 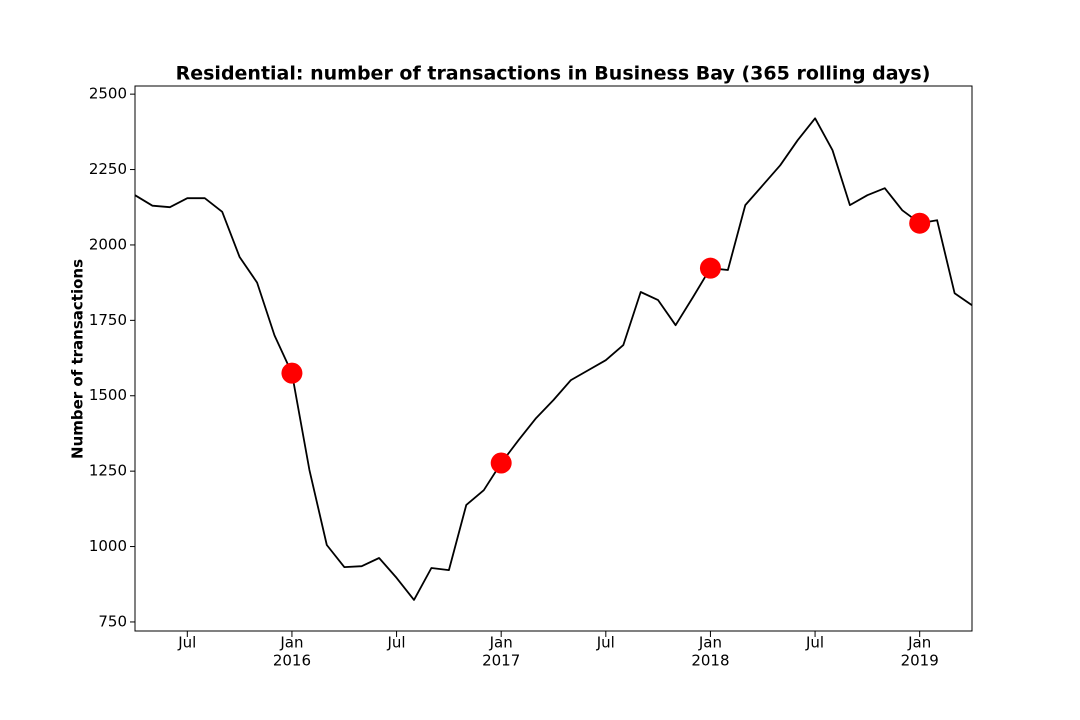 What do you see at coordinates (108, 395) in the screenshot?
I see `y-tick-label: 1500` at bounding box center [108, 395].